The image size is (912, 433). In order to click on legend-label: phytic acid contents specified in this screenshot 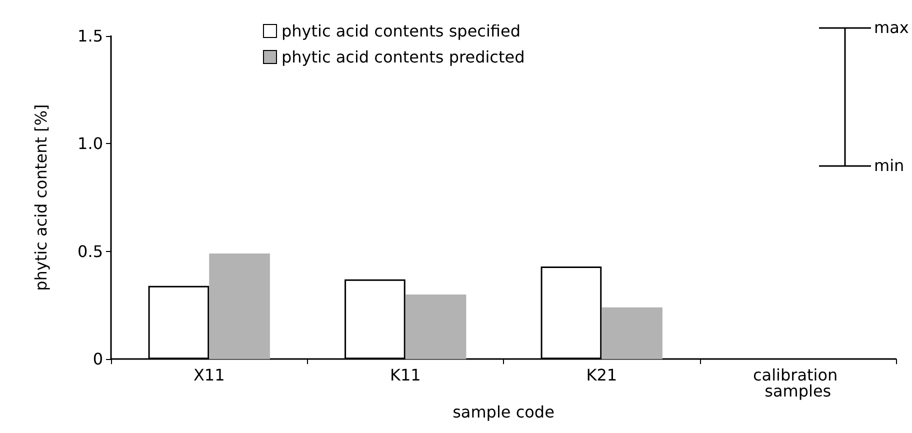, I will do `click(401, 31)`.